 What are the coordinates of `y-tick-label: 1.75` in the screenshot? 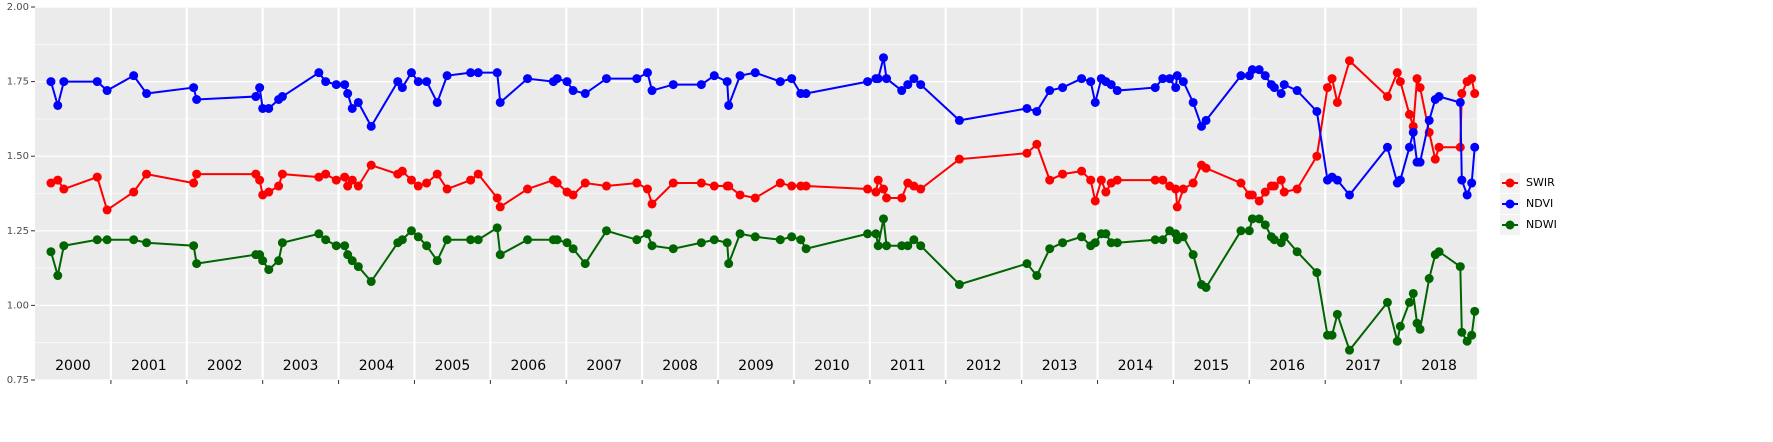 It's located at (18, 82).